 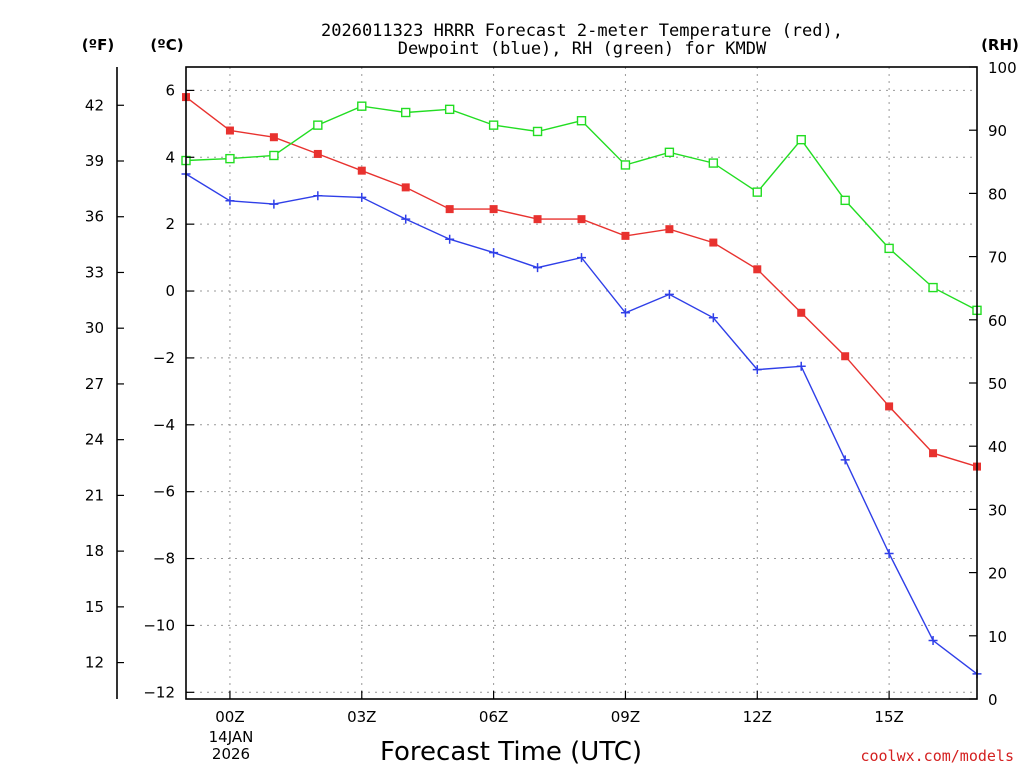 I want to click on fahrenheit-tick-label: 33, so click(x=94, y=272).